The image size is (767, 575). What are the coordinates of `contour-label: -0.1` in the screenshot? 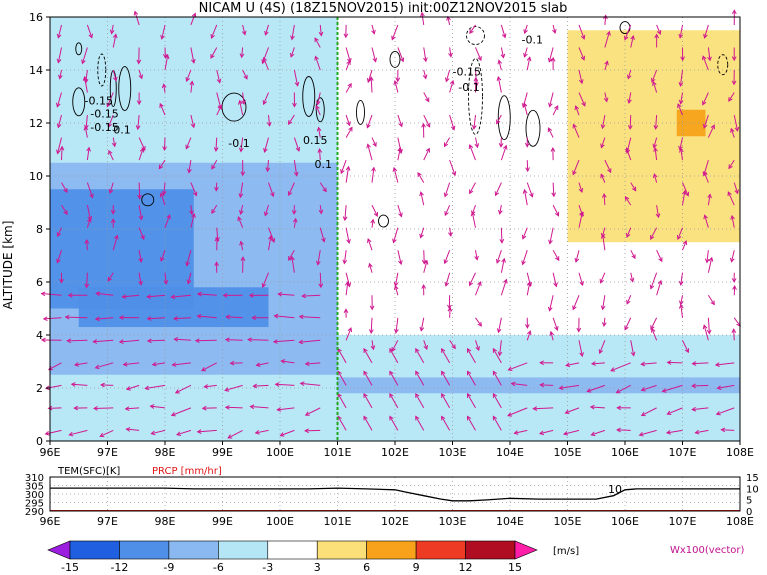 It's located at (238, 143).